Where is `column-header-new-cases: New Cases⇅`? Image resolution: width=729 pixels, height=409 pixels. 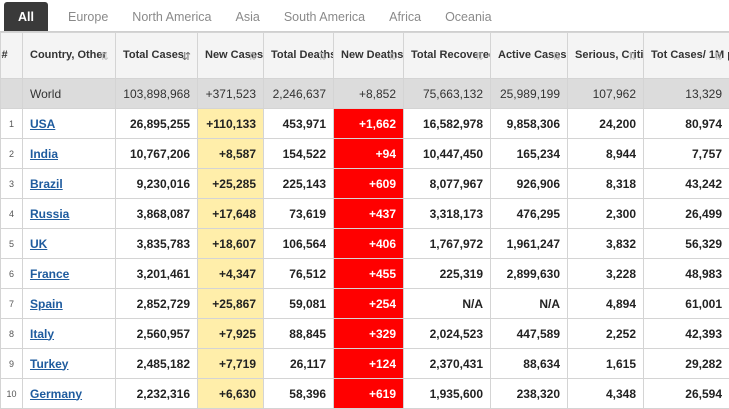
column-header-new-cases: New Cases⇅ is located at coordinates (231, 56).